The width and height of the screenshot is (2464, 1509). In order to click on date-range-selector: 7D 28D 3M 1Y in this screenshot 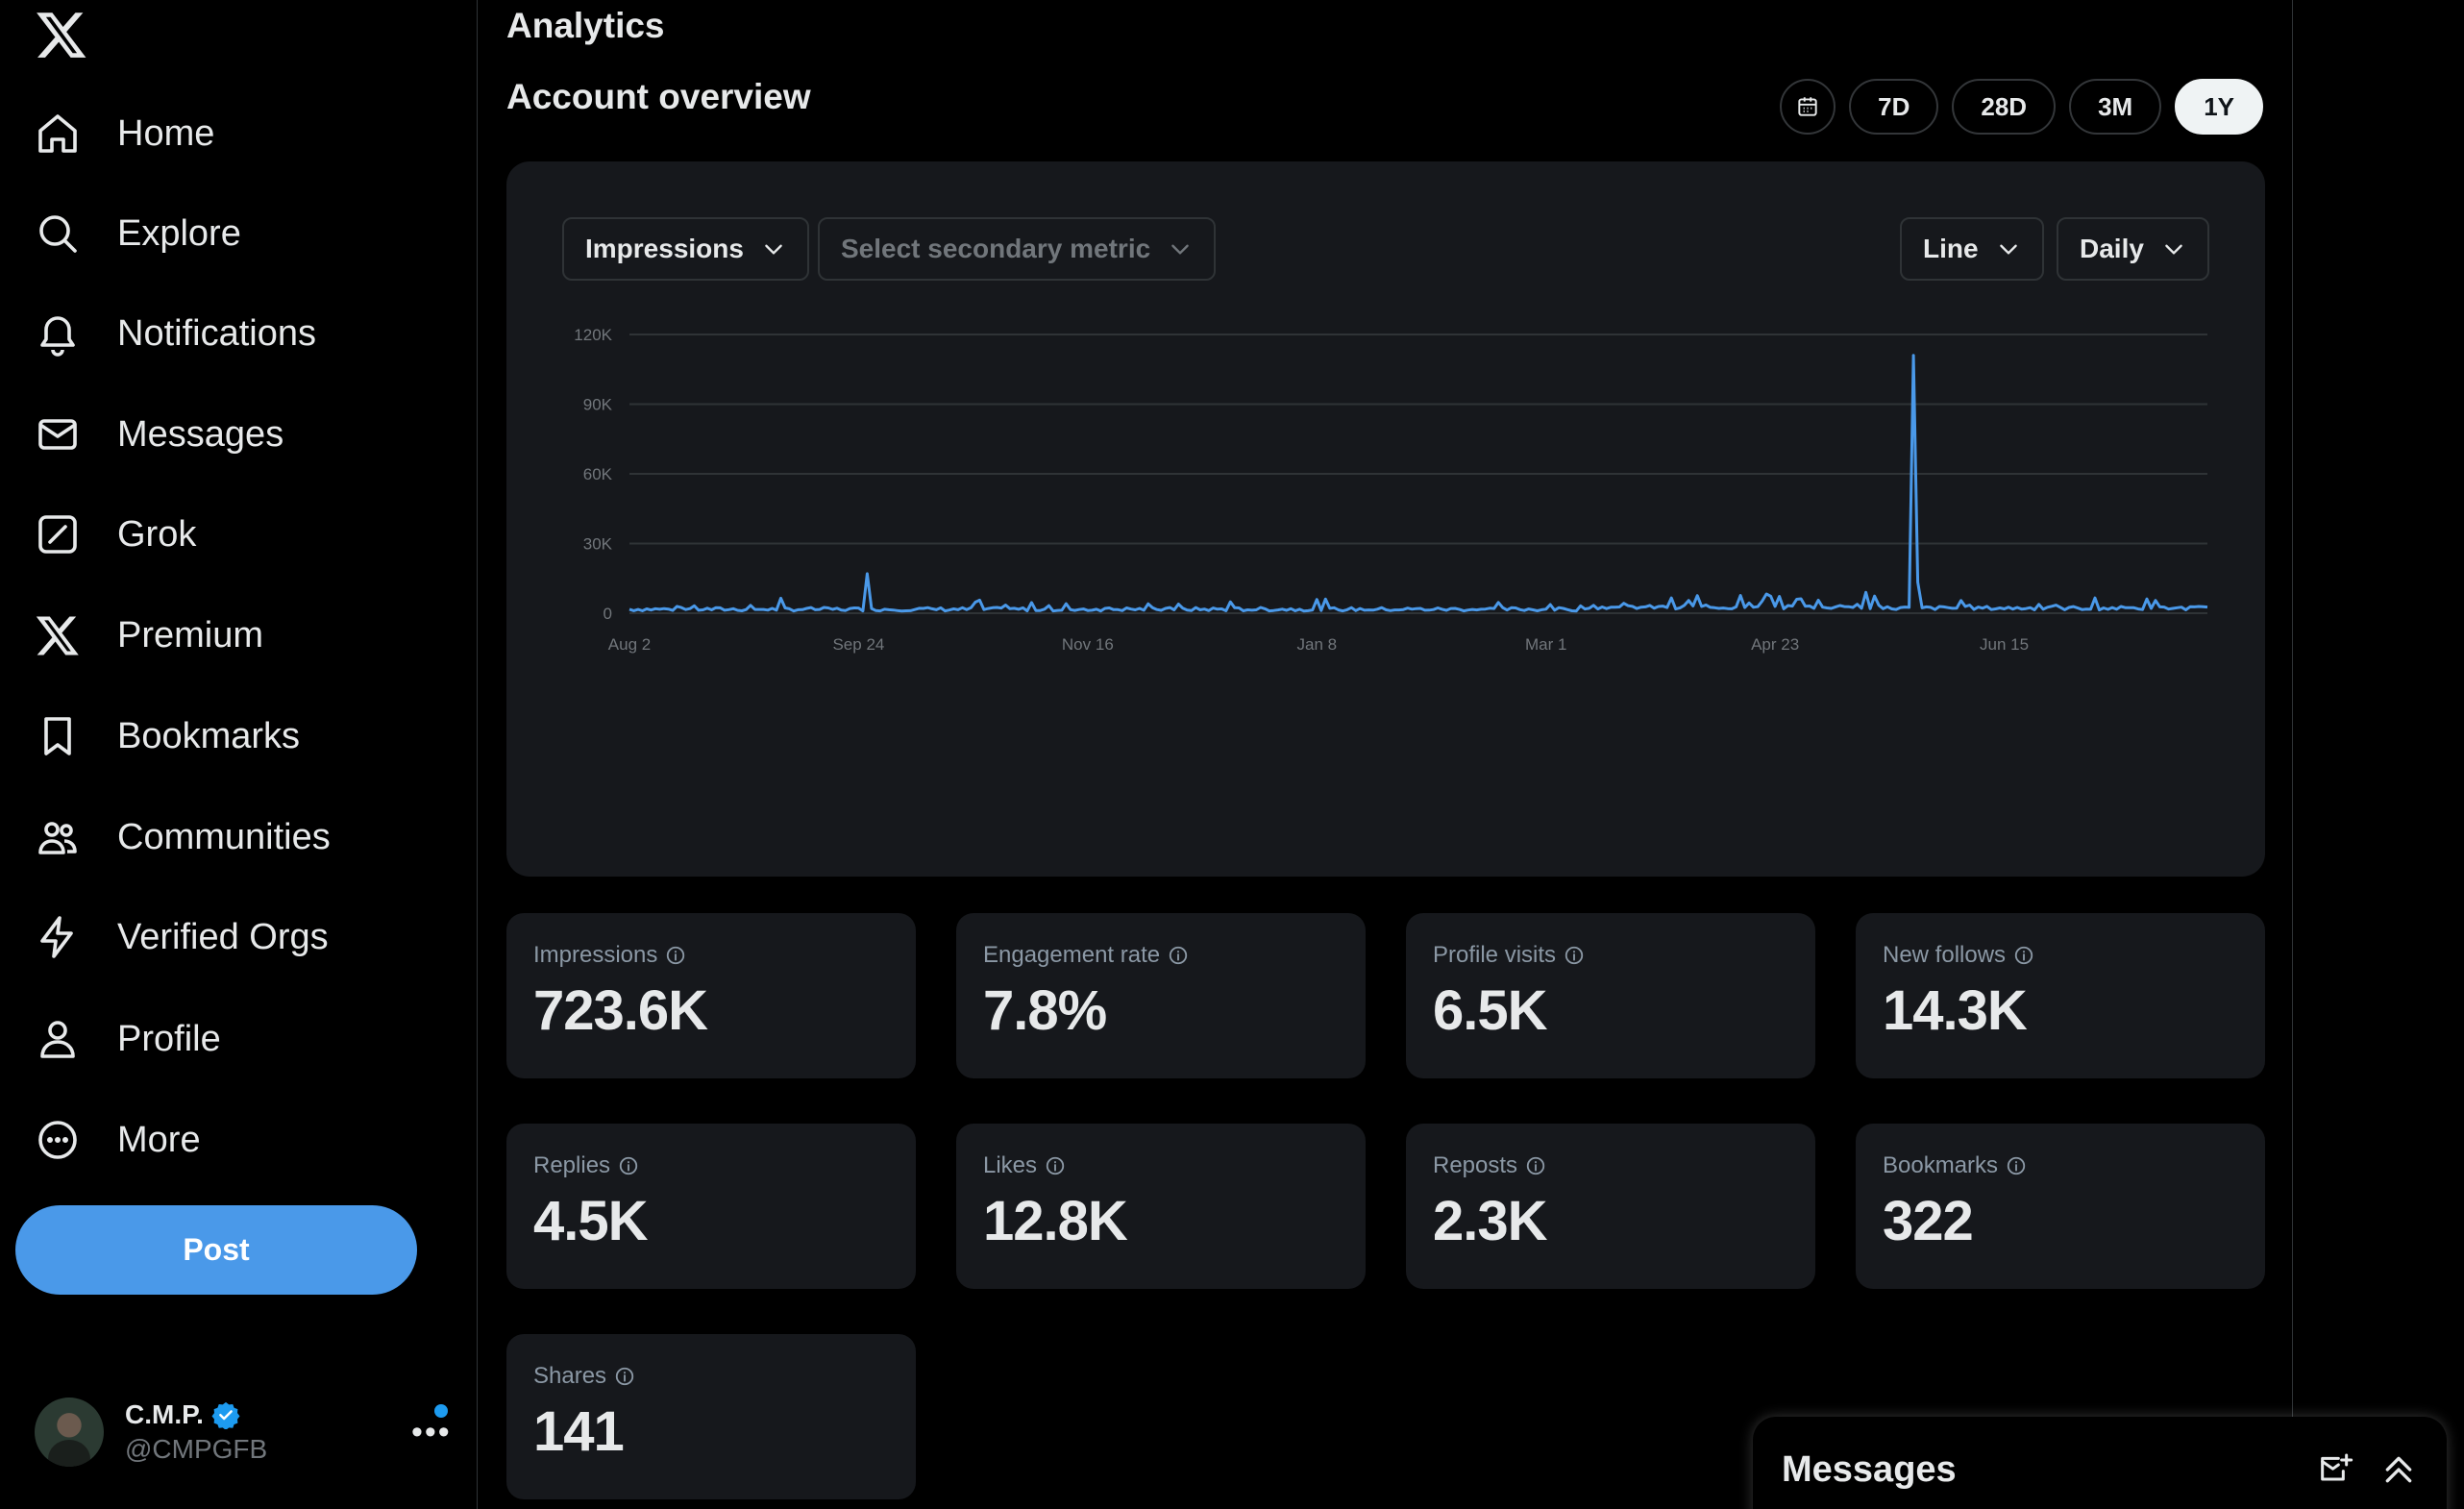, I will do `click(2021, 107)`.